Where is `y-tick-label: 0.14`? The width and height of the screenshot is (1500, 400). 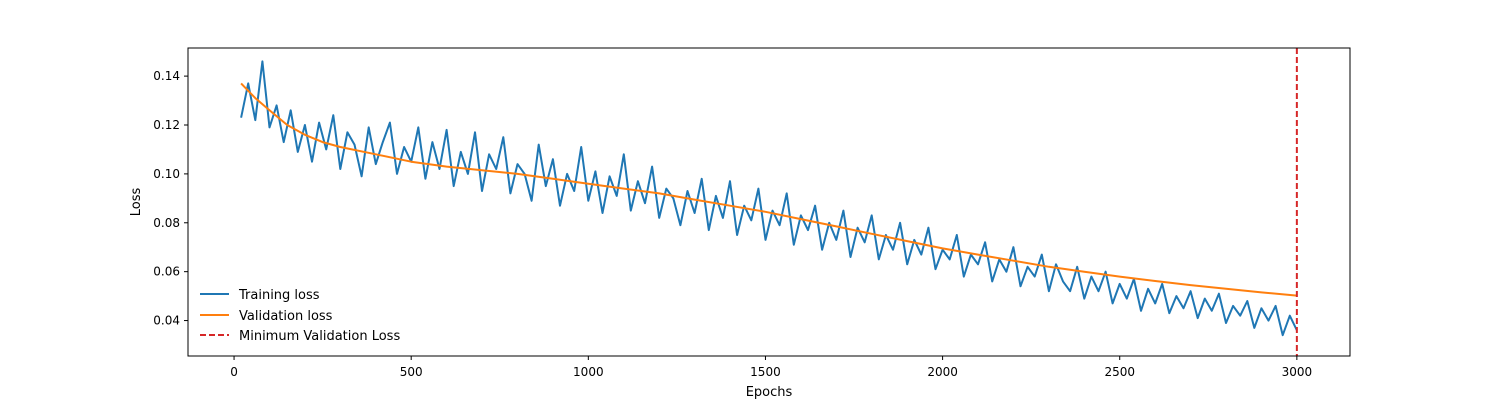 y-tick-label: 0.14 is located at coordinates (166, 76).